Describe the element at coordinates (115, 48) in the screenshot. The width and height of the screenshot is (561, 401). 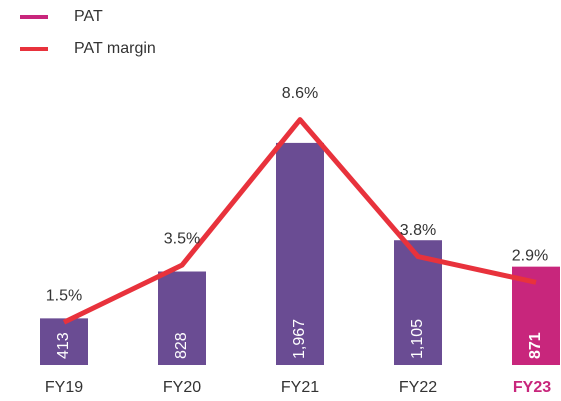
I see `legend-label: PAT margin` at that location.